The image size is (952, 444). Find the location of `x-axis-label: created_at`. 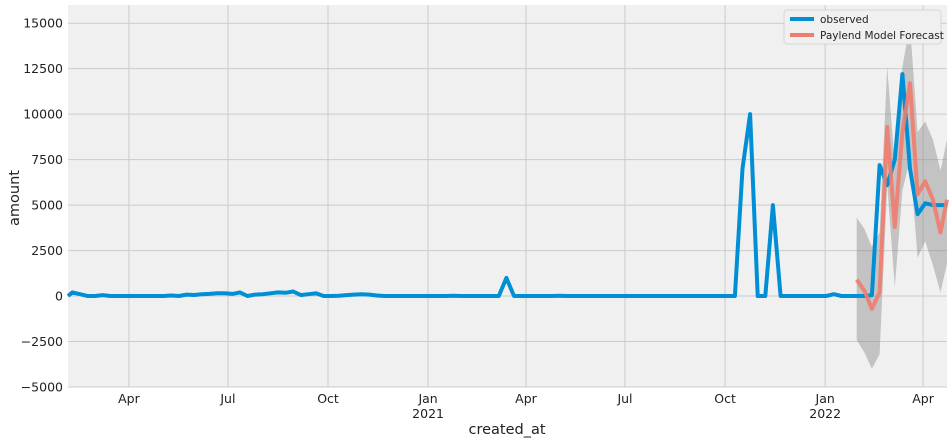

x-axis-label: created_at is located at coordinates (506, 430).